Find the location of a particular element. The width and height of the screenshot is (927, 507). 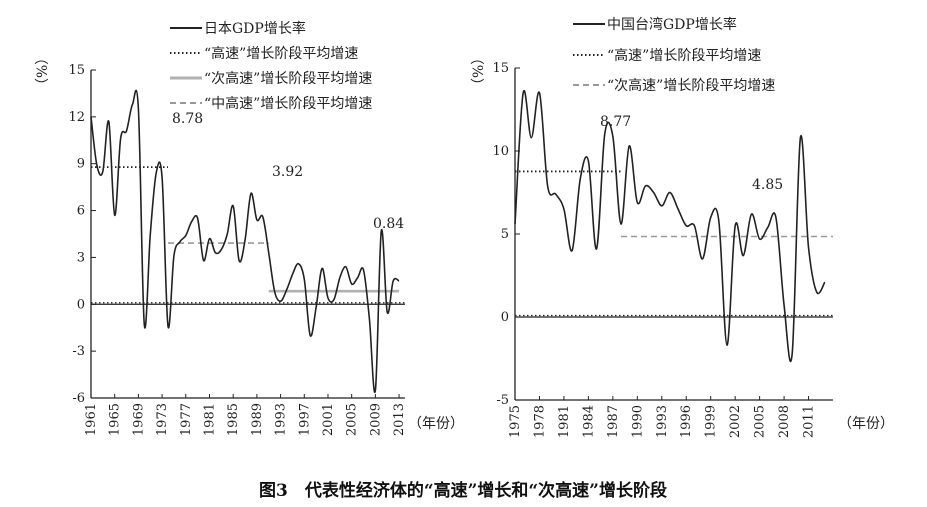

x-tick-label: 2008 is located at coordinates (784, 421).